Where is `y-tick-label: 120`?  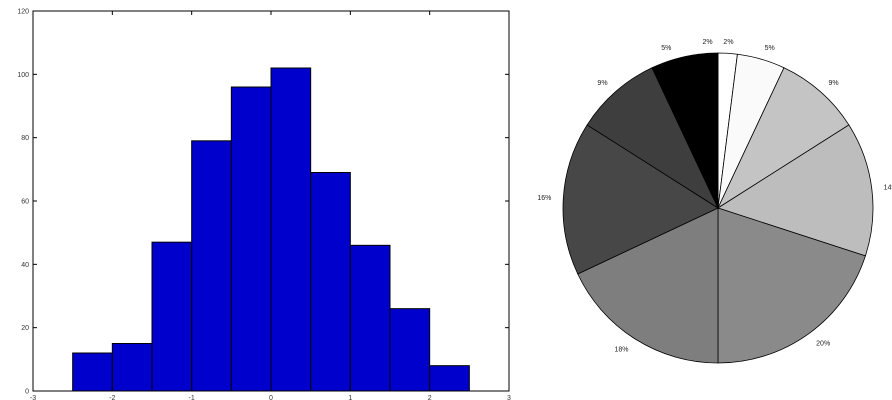 y-tick-label: 120 is located at coordinates (23, 12).